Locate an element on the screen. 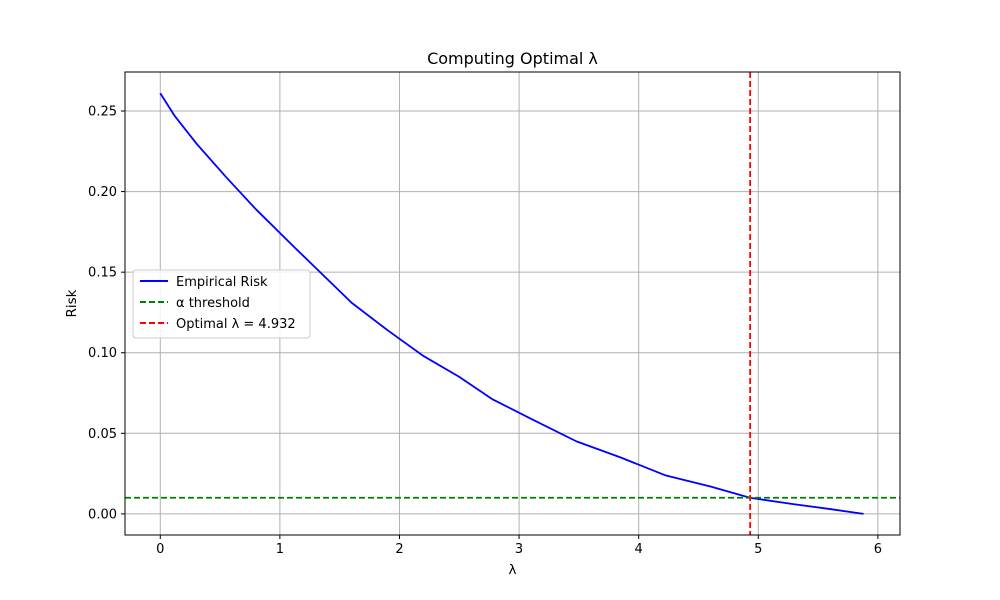  y-tick-label: 0.25 is located at coordinates (102, 111).